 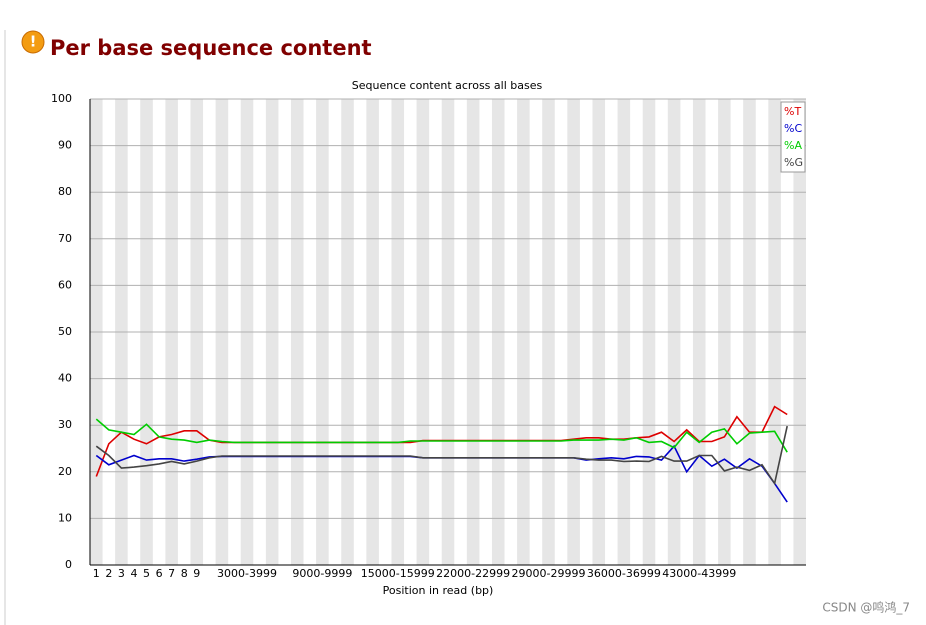 I want to click on x-tick-label: 5, so click(x=146, y=573).